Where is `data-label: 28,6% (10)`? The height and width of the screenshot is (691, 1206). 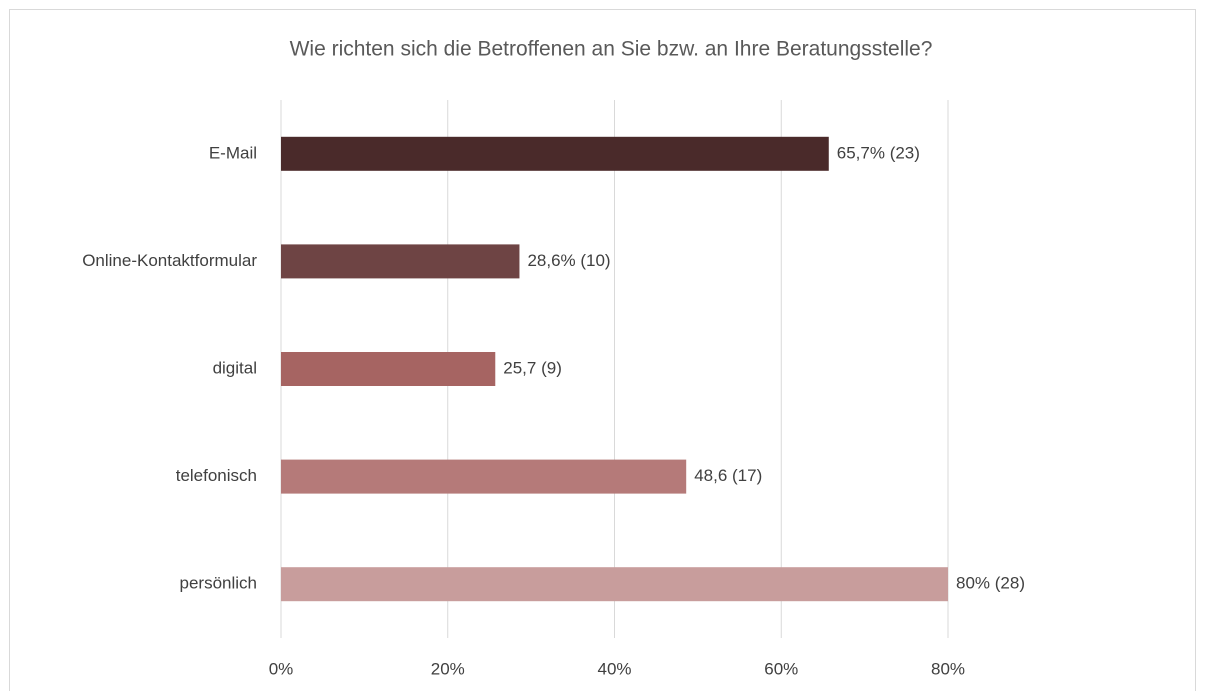
data-label: 28,6% (10) is located at coordinates (568, 260).